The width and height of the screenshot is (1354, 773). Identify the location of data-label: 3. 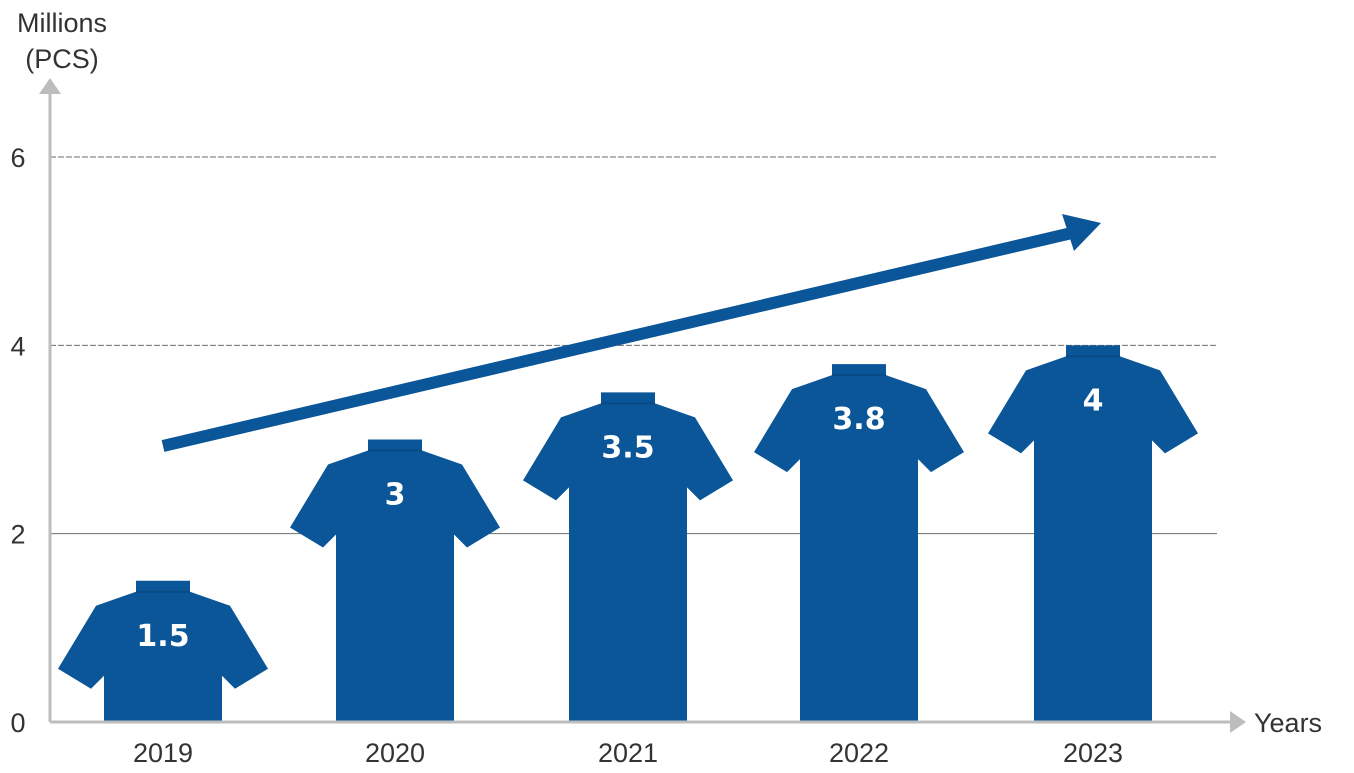
(395, 495).